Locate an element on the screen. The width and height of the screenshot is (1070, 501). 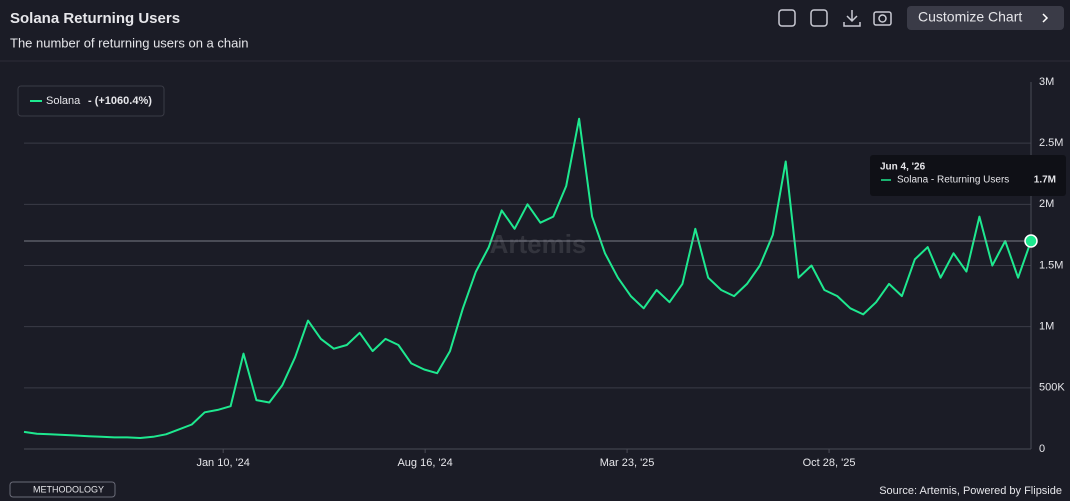
watermark: Artemis is located at coordinates (538, 244).